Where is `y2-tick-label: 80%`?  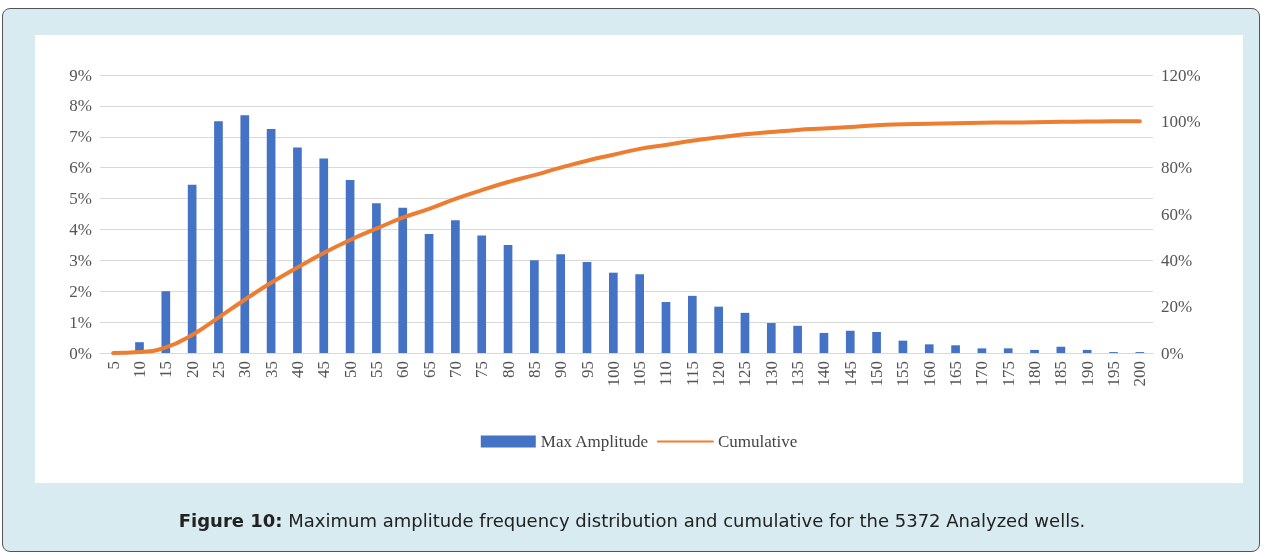 y2-tick-label: 80% is located at coordinates (1177, 168).